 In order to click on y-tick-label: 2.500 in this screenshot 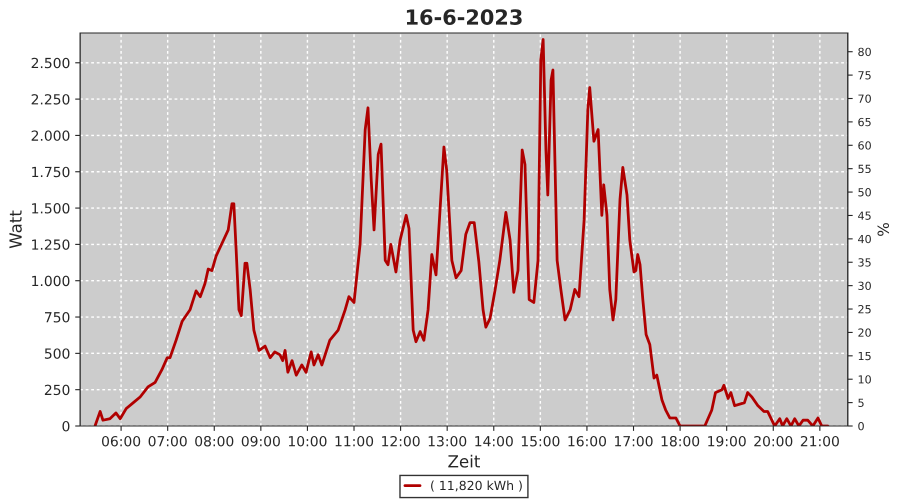, I will do `click(51, 63)`.